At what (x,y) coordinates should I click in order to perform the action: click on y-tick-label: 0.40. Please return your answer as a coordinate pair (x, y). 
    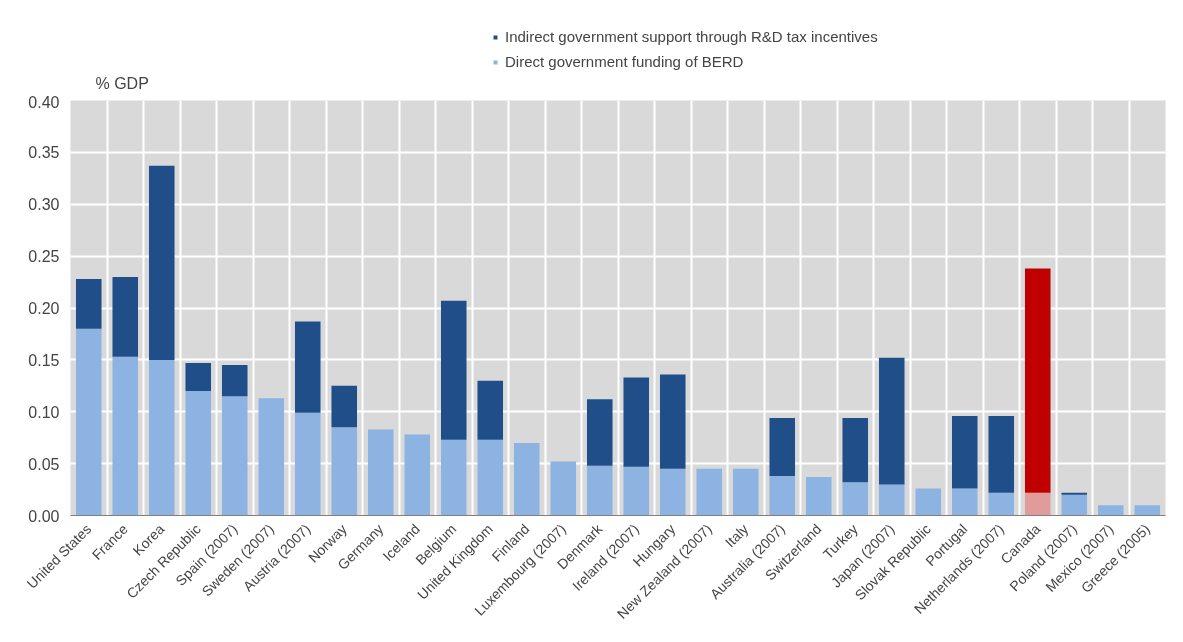
    Looking at the image, I should click on (44, 102).